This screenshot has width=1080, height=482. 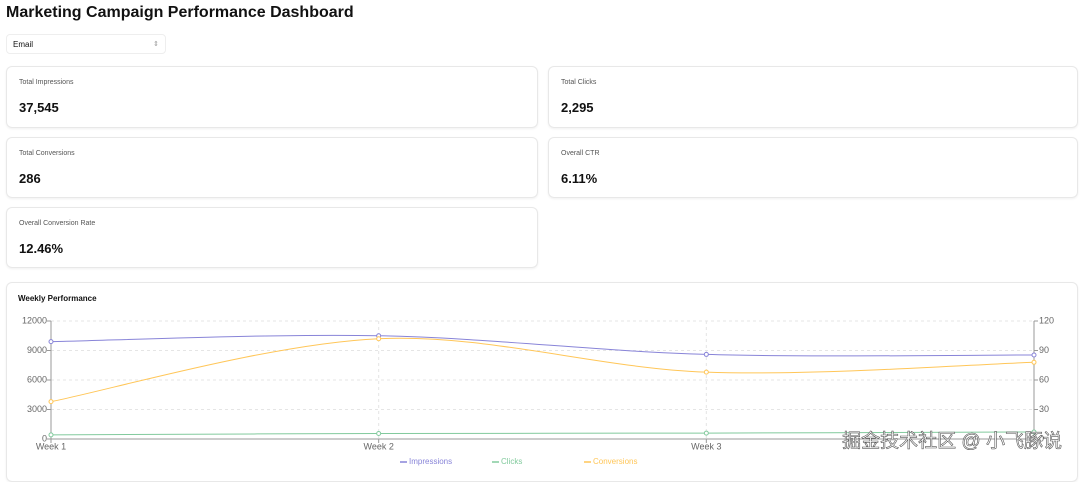 I want to click on metric-card: Overall CTR 6.11%, so click(x=813, y=167).